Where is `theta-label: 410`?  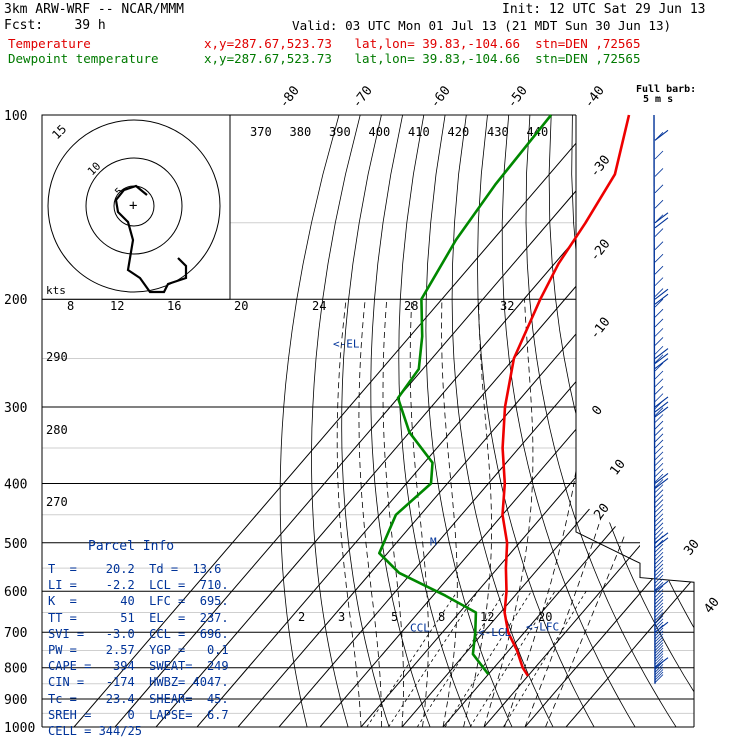 theta-label: 410 is located at coordinates (419, 132).